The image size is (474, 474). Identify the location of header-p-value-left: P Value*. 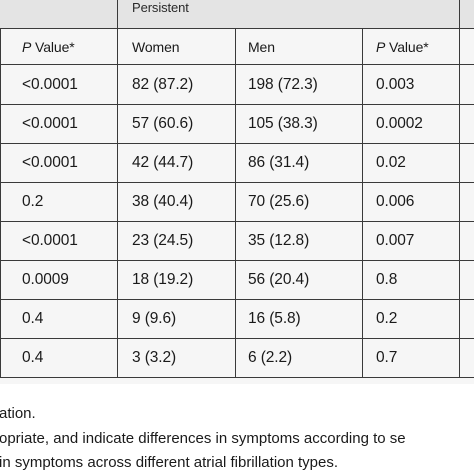
(48, 47).